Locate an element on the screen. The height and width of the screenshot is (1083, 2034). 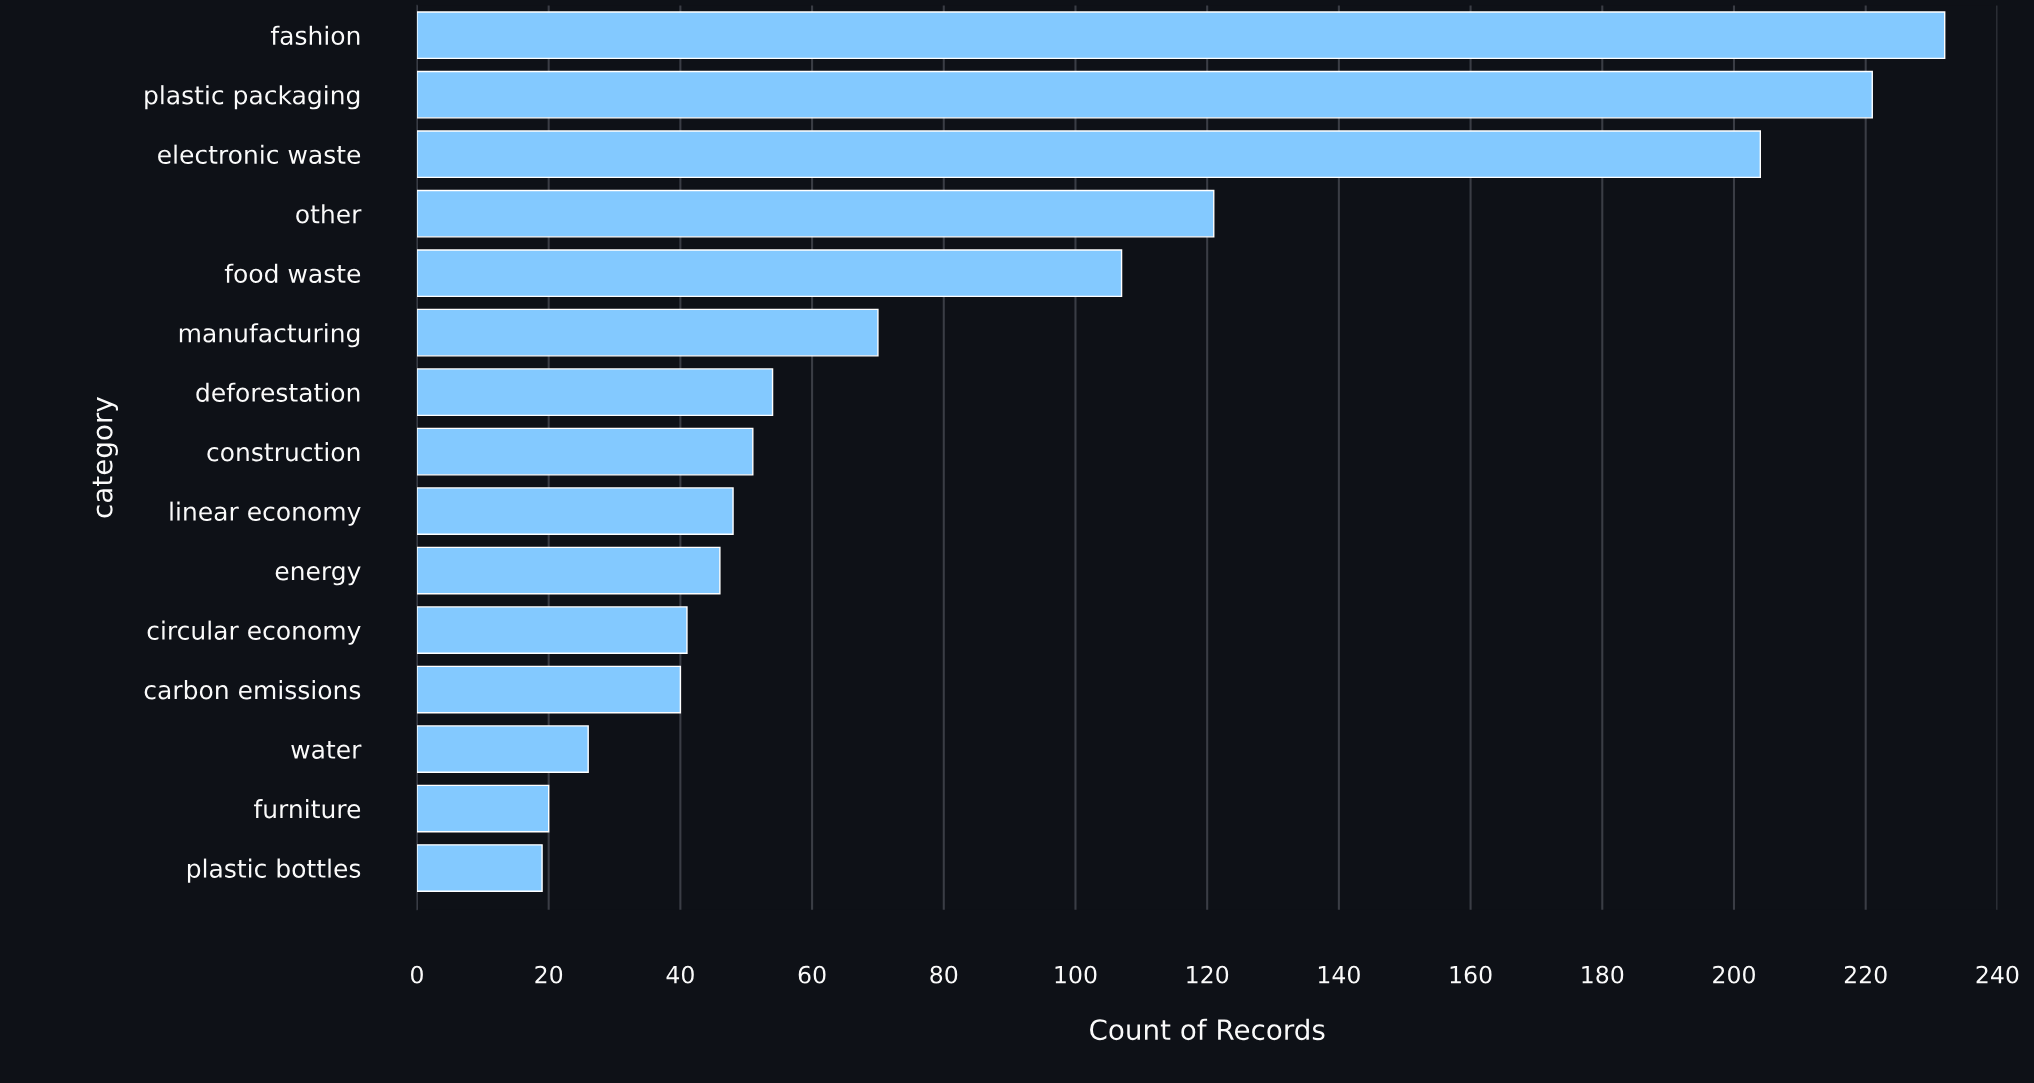
y-tick-label: other is located at coordinates (329, 214).